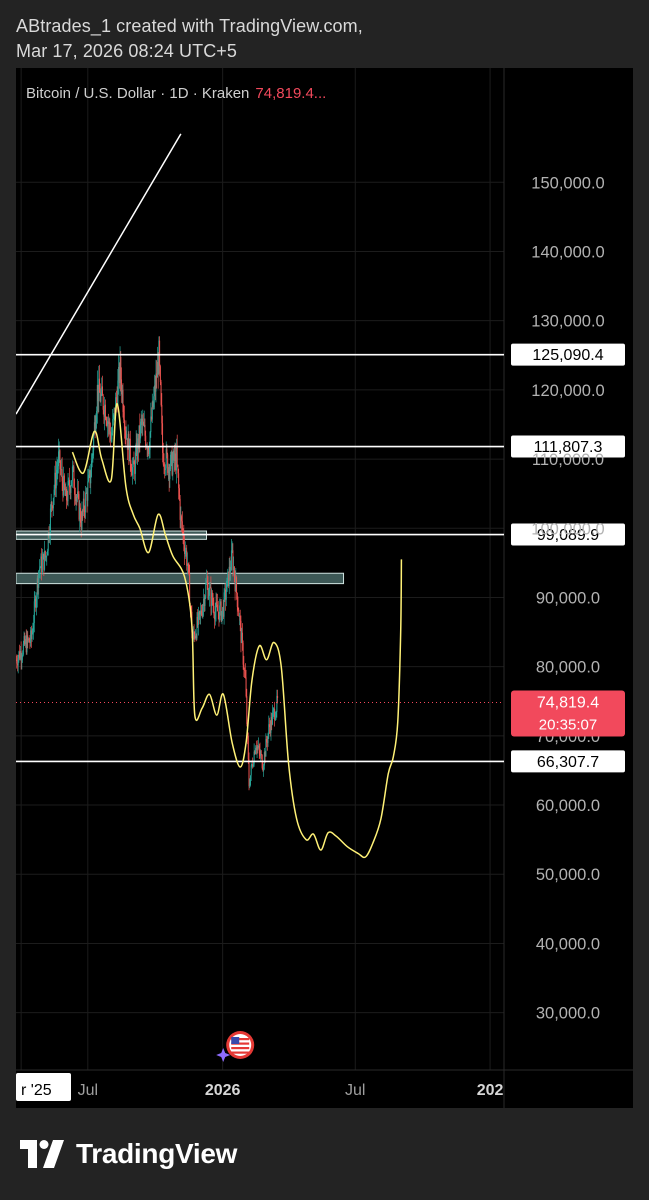  What do you see at coordinates (568, 703) in the screenshot?
I see `current-price-label: 74,819.4` at bounding box center [568, 703].